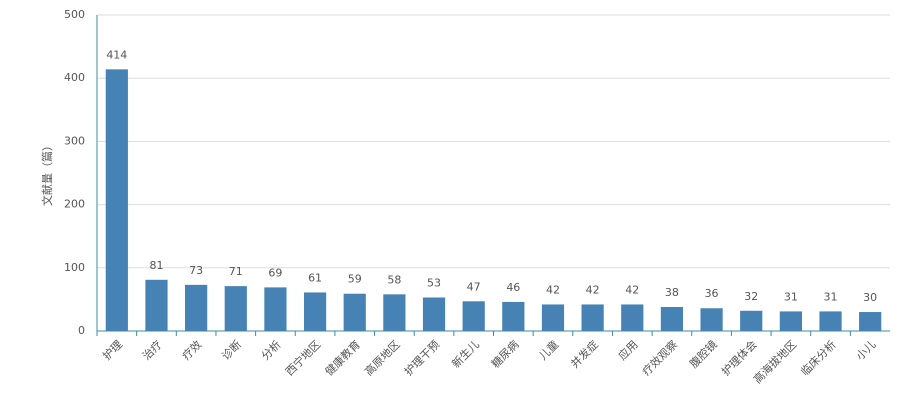 The height and width of the screenshot is (412, 901). I want to click on x-tick-label: 高海拔地区, so click(774, 361).